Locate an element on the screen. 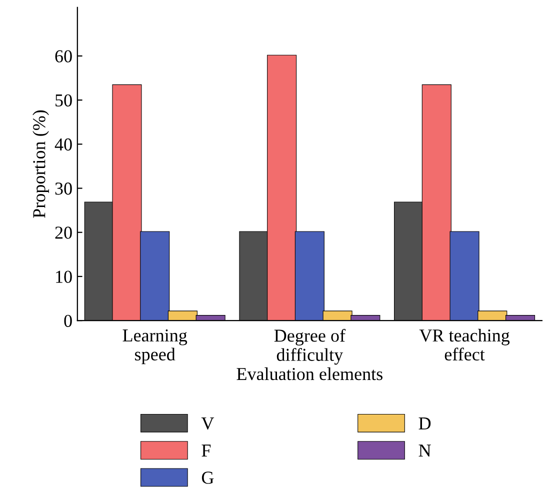  y-tick-label: 50 is located at coordinates (64, 100).